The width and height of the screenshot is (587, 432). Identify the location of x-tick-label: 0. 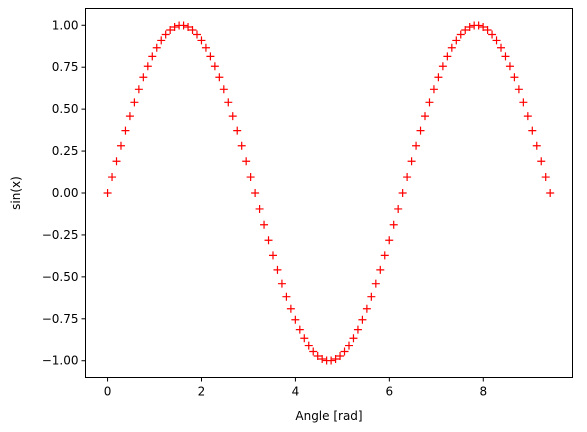
(108, 392).